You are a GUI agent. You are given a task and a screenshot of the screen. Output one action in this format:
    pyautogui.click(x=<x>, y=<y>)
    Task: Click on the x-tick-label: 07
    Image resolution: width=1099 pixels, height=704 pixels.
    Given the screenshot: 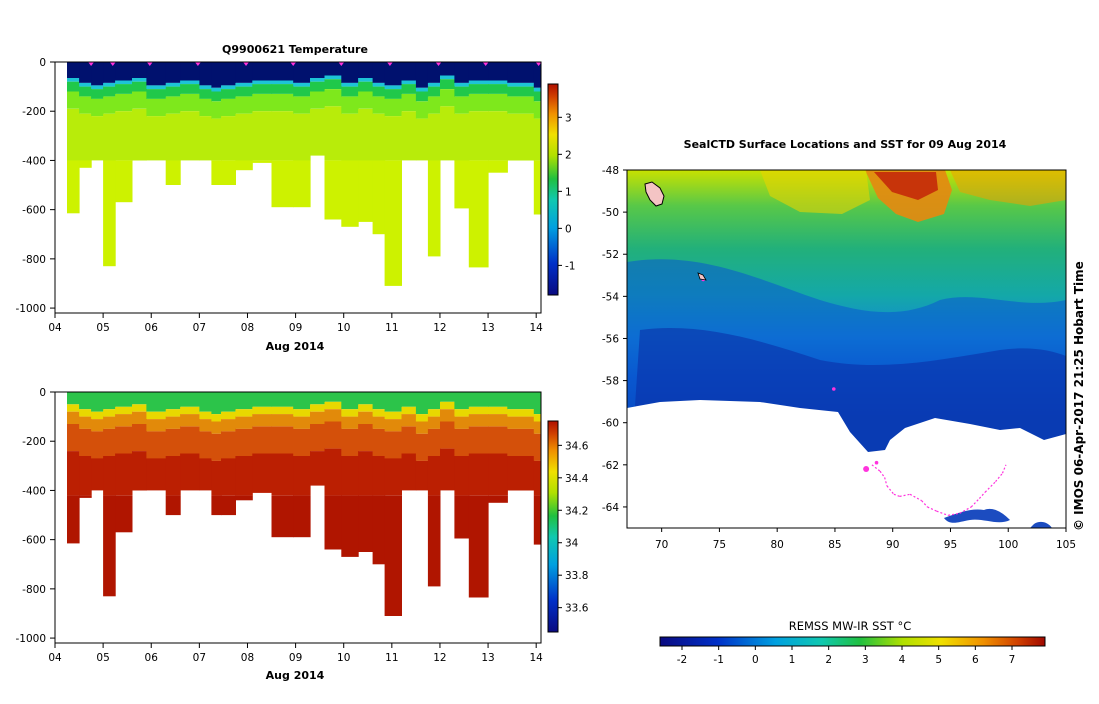 What is the action you would take?
    pyautogui.click(x=199, y=328)
    